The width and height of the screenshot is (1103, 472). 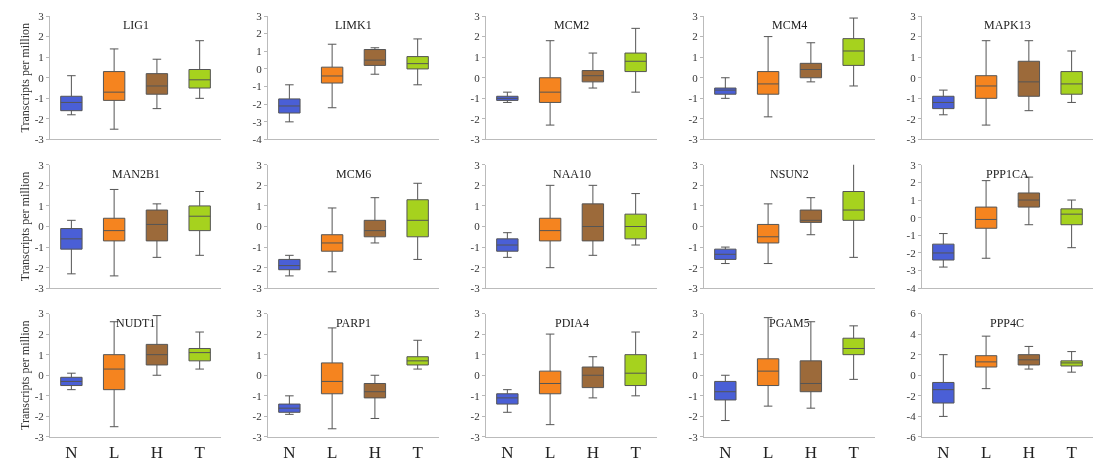 What do you see at coordinates (572, 25) in the screenshot?
I see `chart-title: MCM2` at bounding box center [572, 25].